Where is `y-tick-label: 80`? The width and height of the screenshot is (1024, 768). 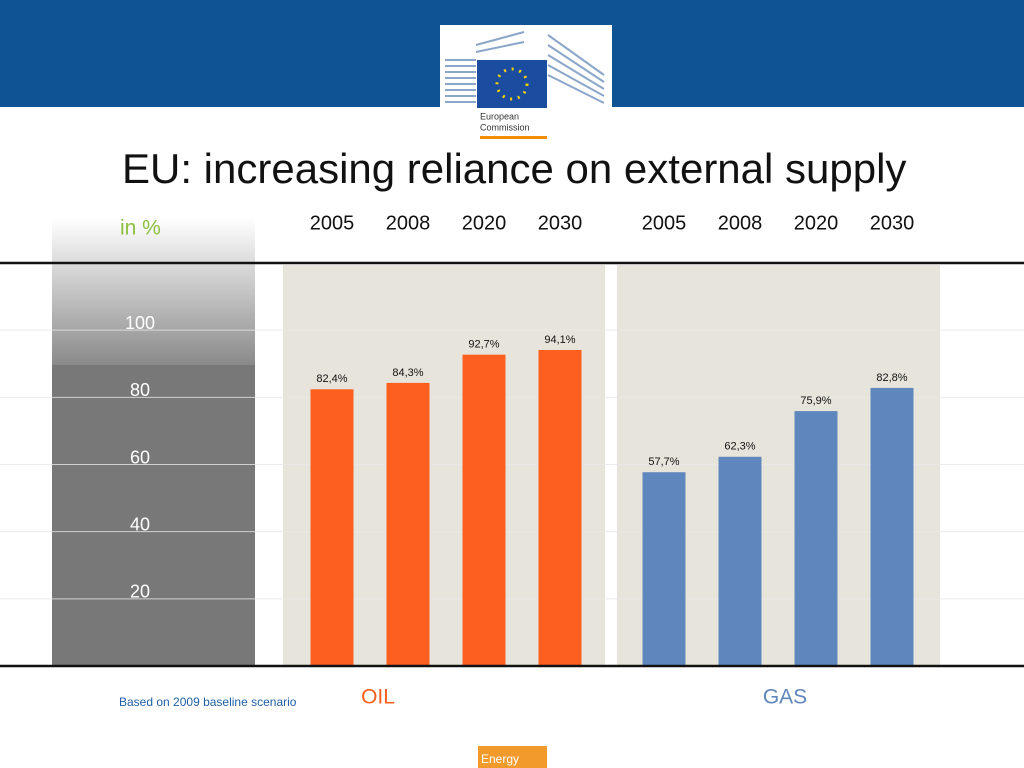
y-tick-label: 80 is located at coordinates (140, 390).